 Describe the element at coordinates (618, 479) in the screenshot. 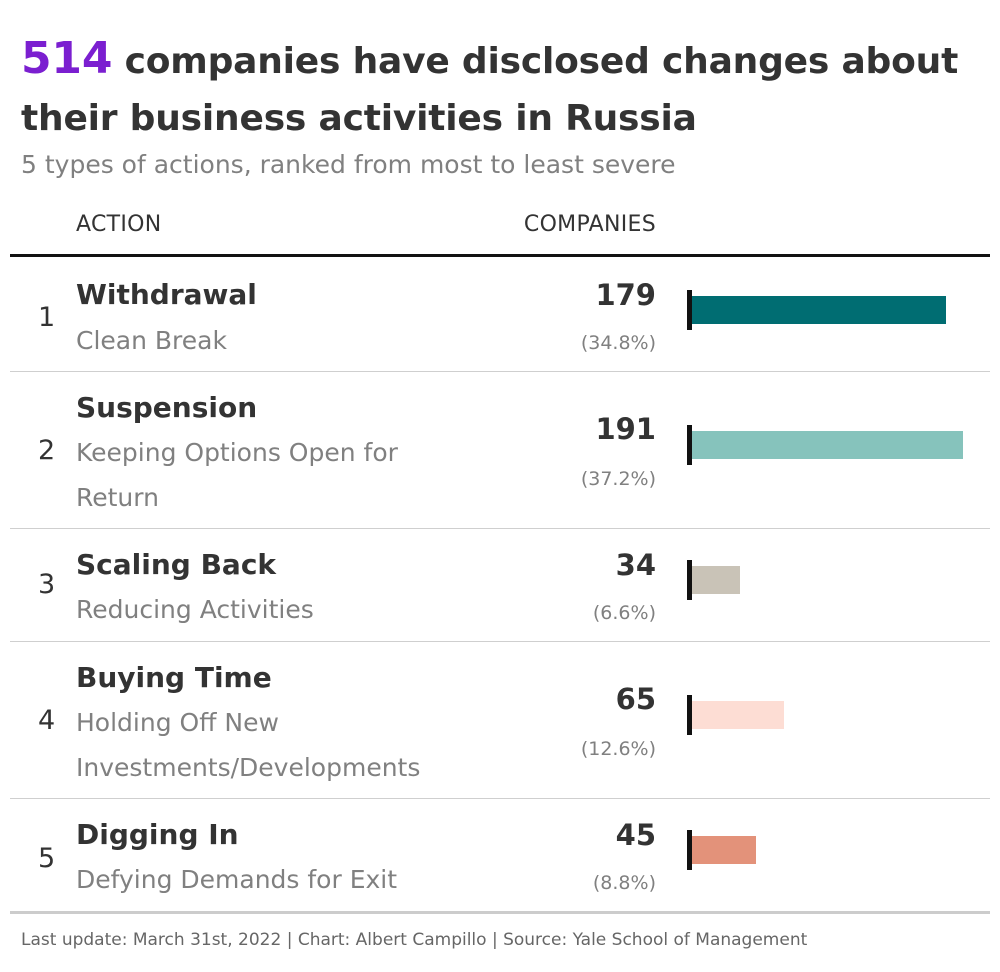

I see `company-percent: (37.2%)` at that location.